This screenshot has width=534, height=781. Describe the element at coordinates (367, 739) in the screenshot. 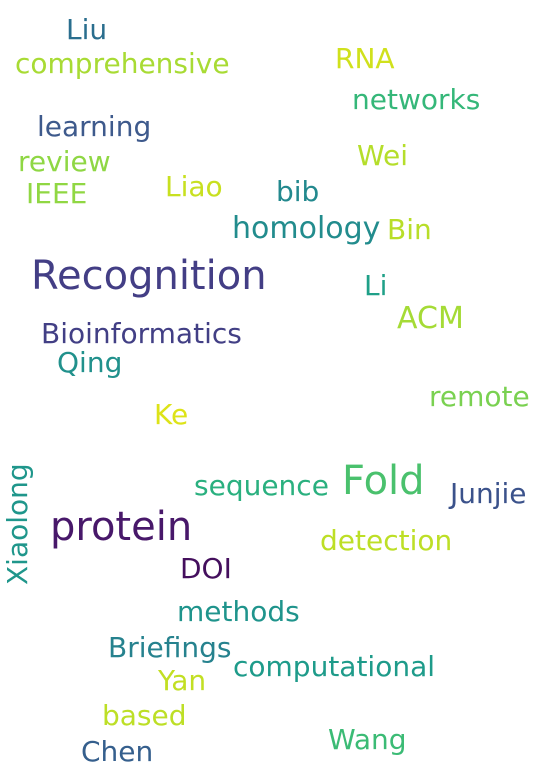

I see `word-wang: Wang` at that location.